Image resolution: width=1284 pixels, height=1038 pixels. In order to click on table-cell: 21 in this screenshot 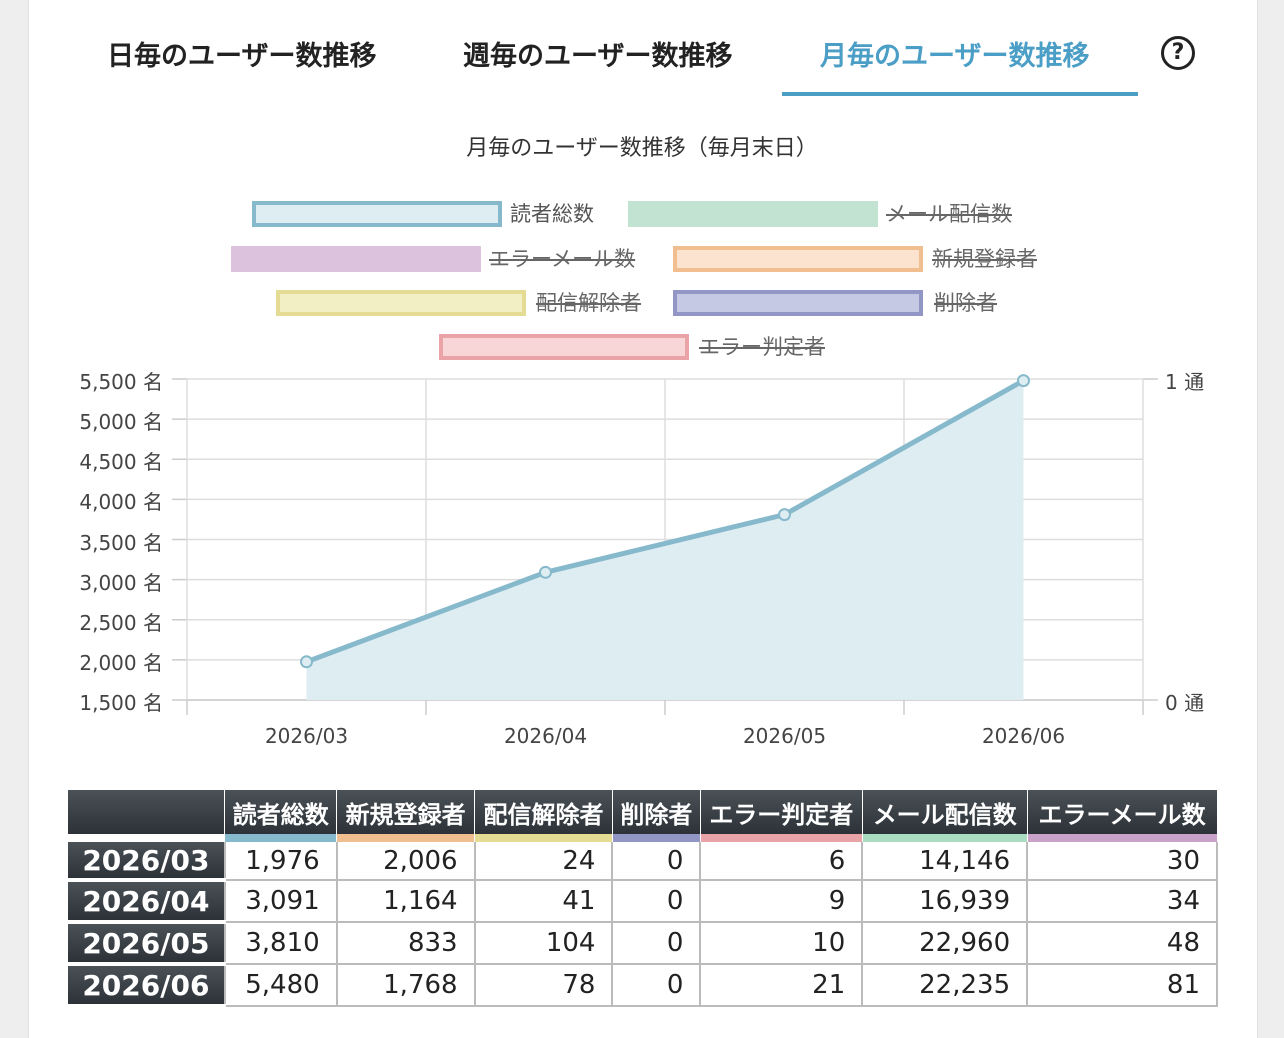, I will do `click(781, 985)`.